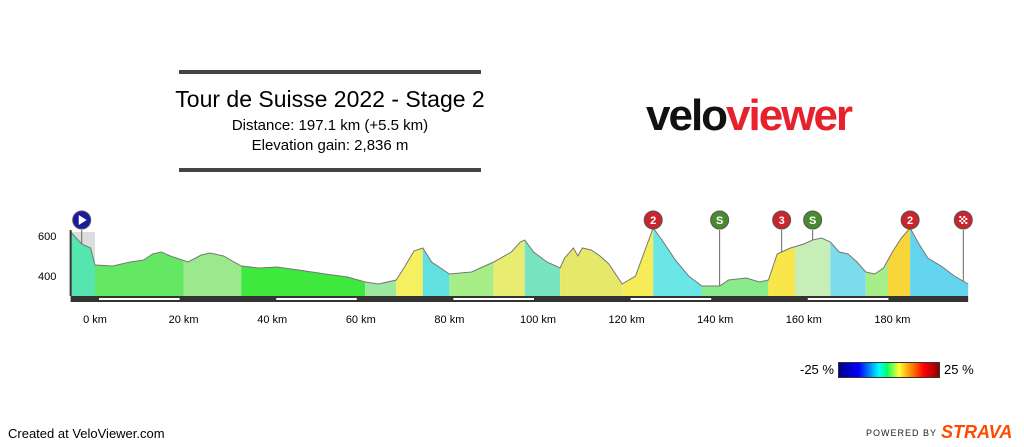 The width and height of the screenshot is (1024, 447). What do you see at coordinates (47, 277) in the screenshot?
I see `y-tick-label: 400` at bounding box center [47, 277].